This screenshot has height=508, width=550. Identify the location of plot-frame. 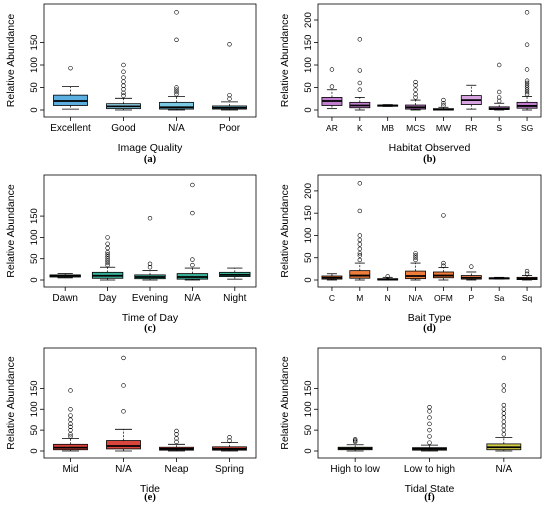
(150, 403).